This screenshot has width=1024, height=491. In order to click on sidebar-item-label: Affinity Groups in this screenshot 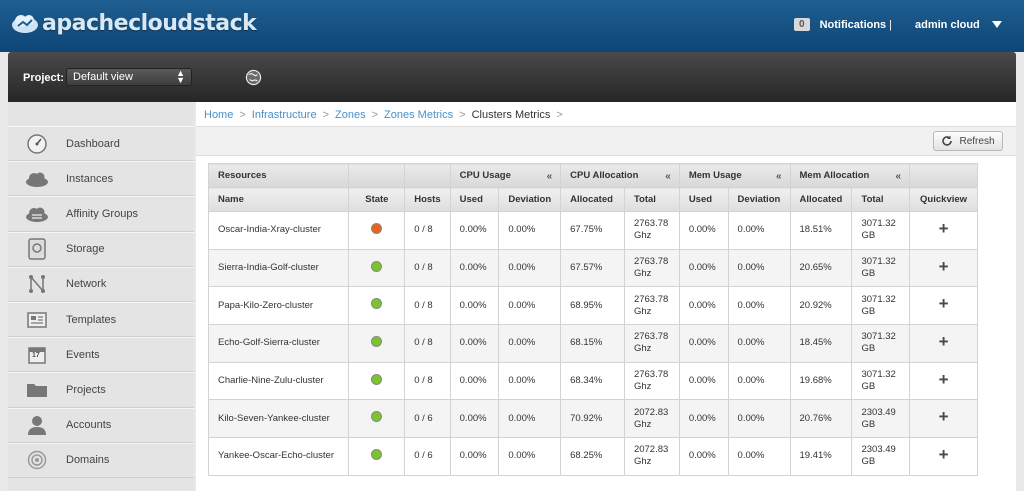, I will do `click(102, 213)`.